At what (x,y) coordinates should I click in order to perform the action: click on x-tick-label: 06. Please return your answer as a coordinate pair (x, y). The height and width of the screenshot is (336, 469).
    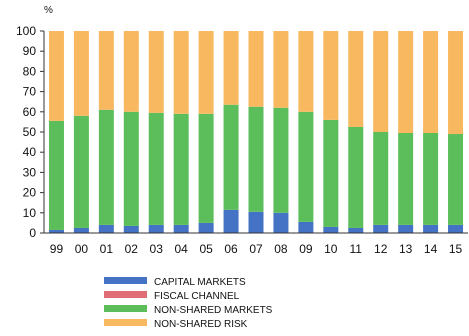
    Looking at the image, I should click on (231, 249).